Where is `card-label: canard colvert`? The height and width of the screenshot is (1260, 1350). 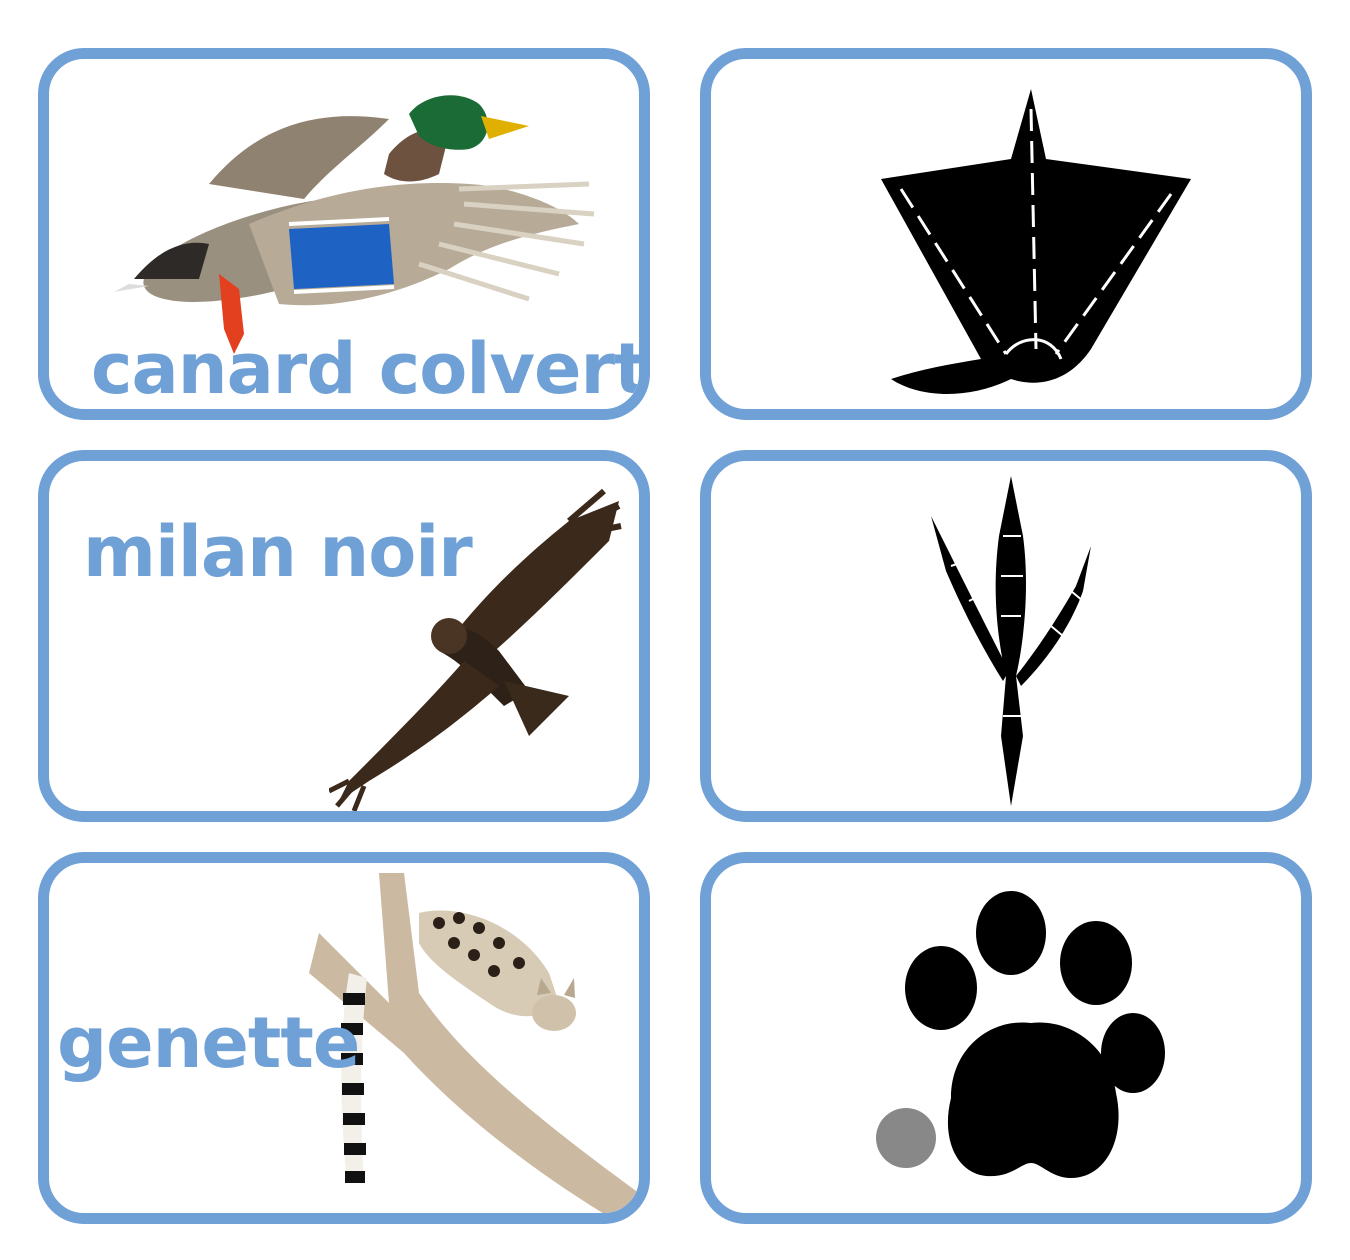
card-label: canard colvert is located at coordinates (369, 369).